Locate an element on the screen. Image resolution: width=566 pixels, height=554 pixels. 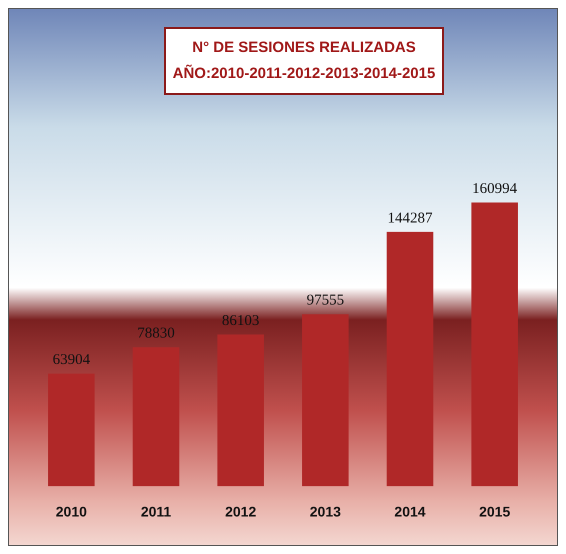
x-tick-label: 2012 is located at coordinates (240, 511).